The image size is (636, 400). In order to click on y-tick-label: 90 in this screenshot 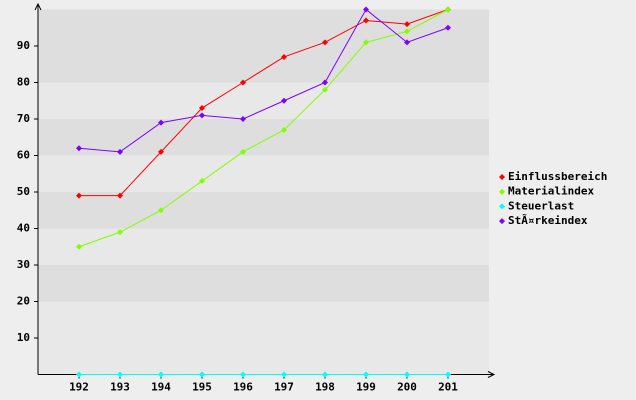, I will do `click(23, 45)`.